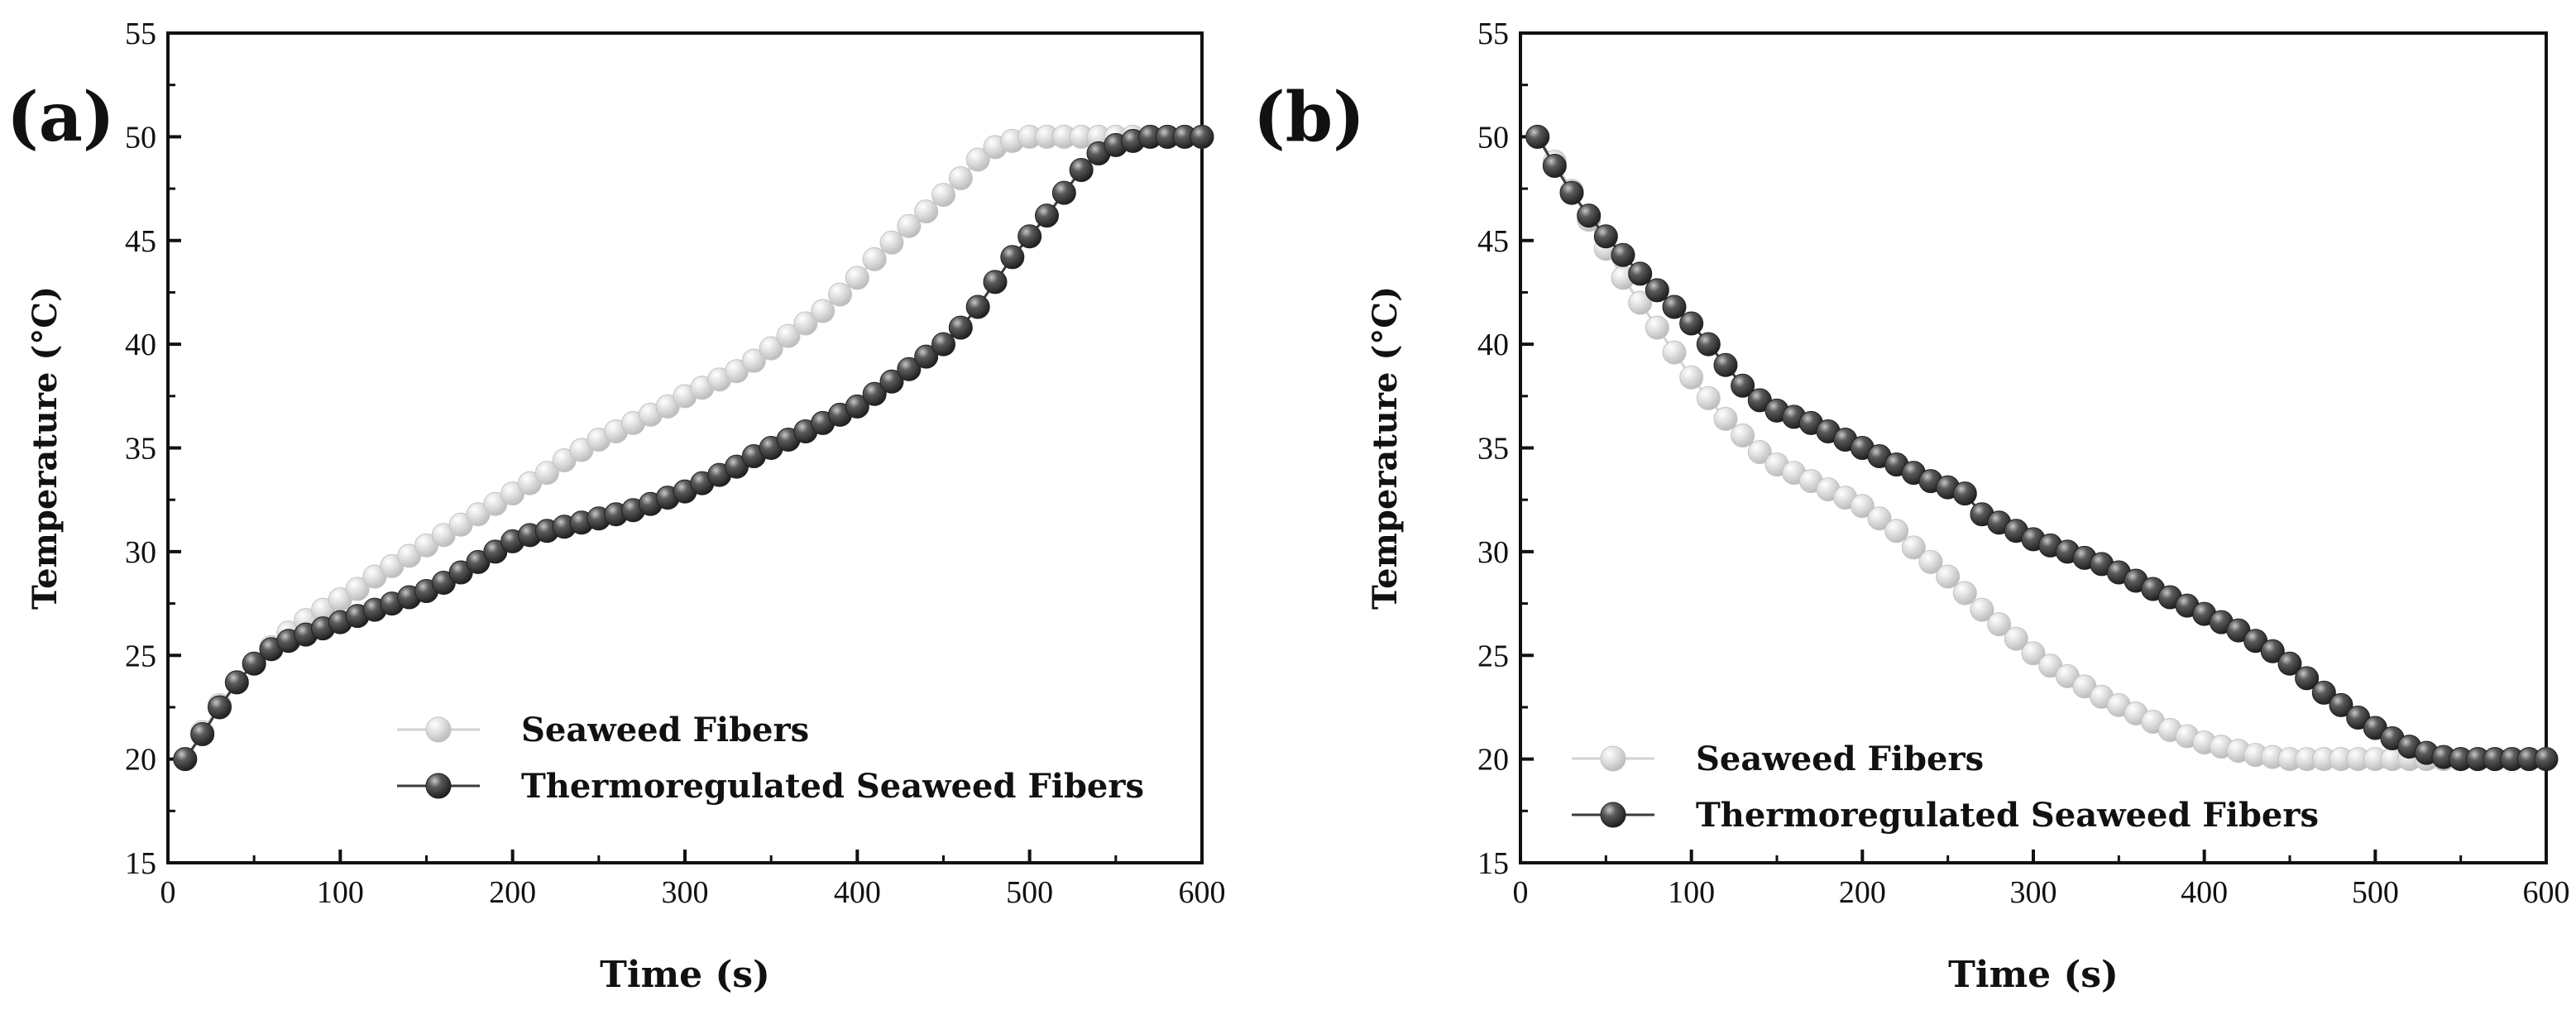  I want to click on x-axis-label: Time (s), so click(685, 975).